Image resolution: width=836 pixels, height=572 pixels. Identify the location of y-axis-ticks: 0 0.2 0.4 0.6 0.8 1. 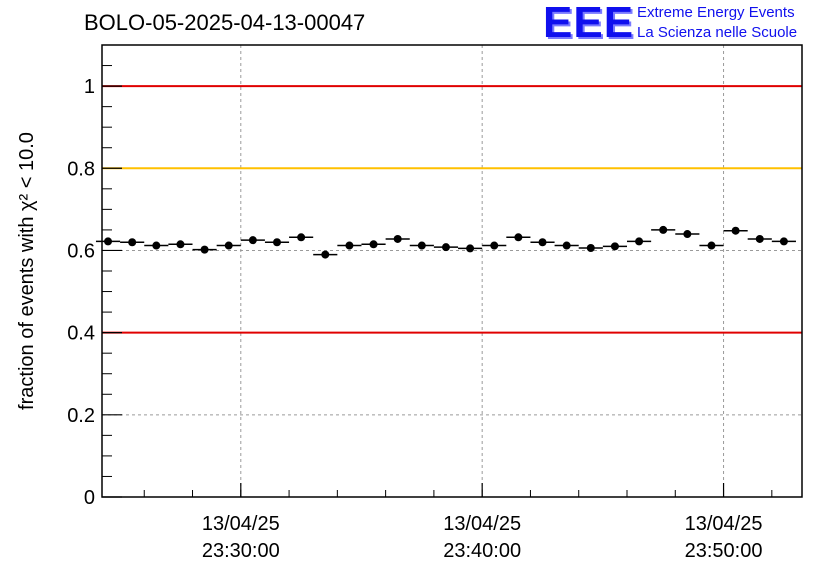
(94, 287).